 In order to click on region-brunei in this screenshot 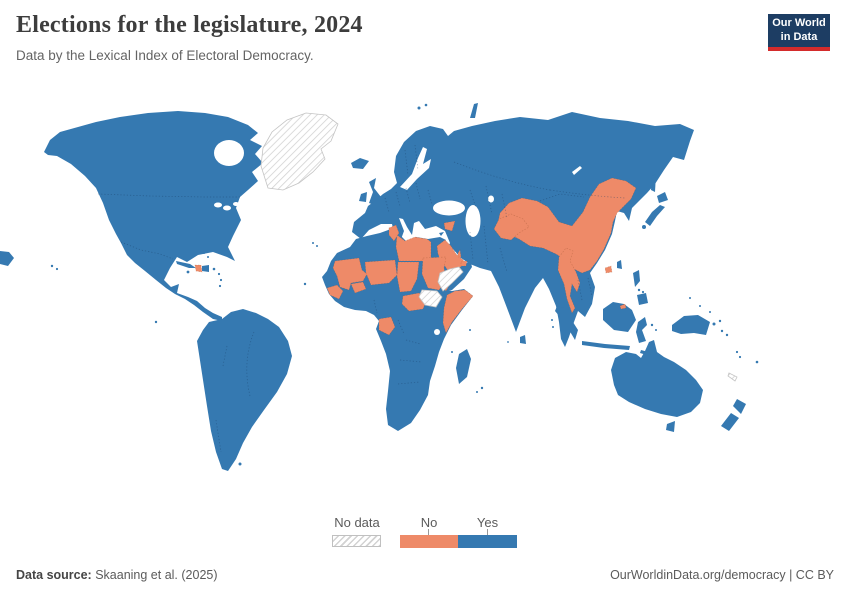, I will do `click(623, 306)`.